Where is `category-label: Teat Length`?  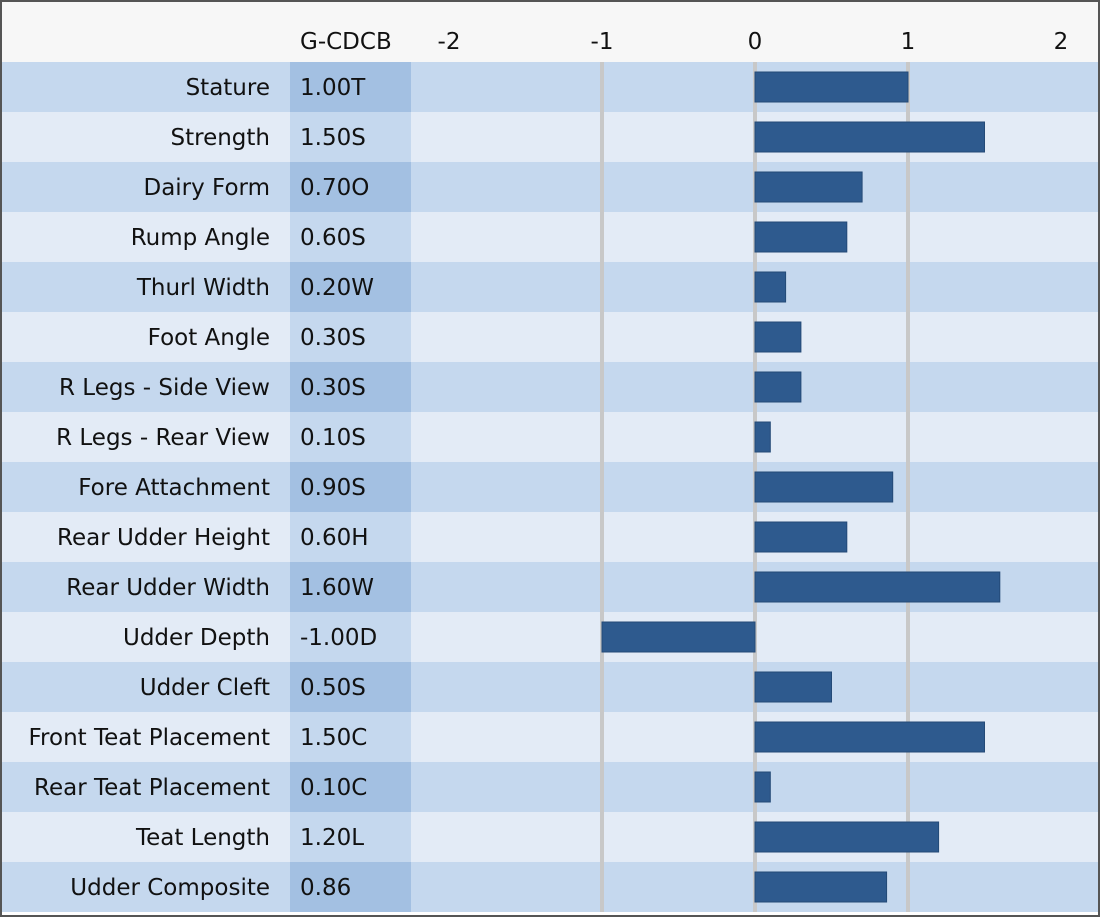 category-label: Teat Length is located at coordinates (202, 838).